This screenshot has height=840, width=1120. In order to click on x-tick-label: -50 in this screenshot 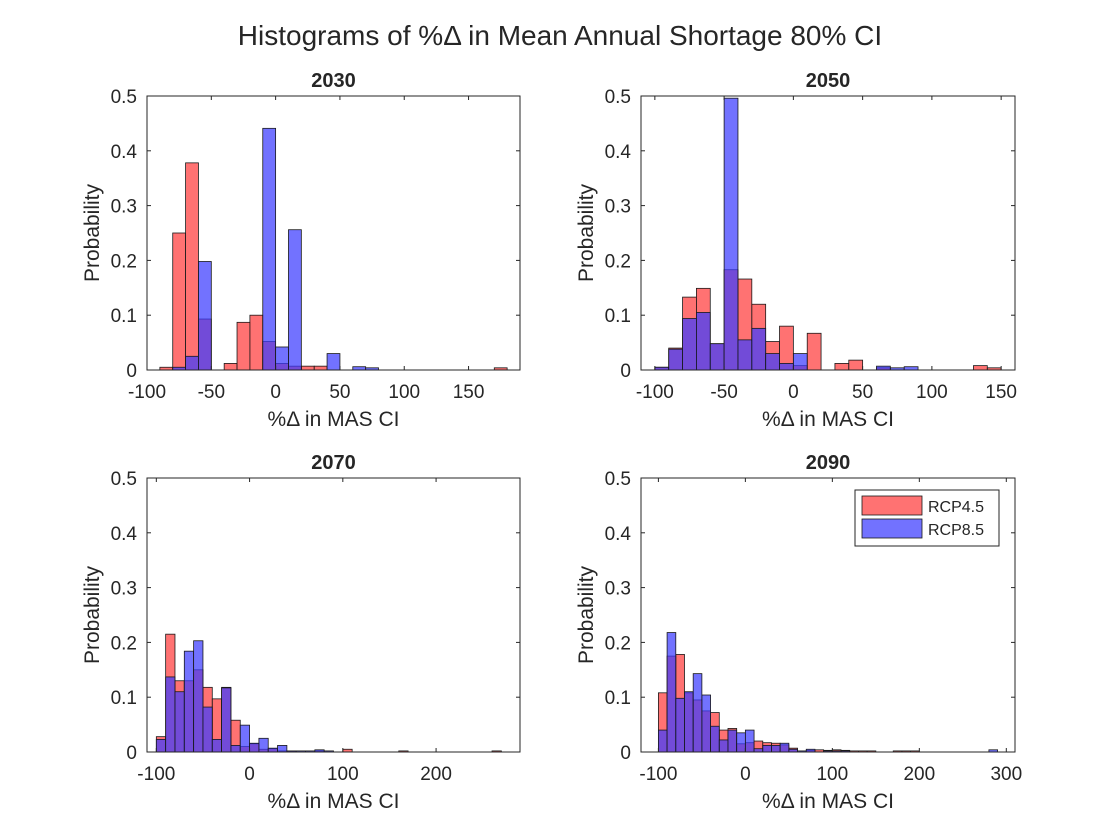, I will do `click(723, 392)`.